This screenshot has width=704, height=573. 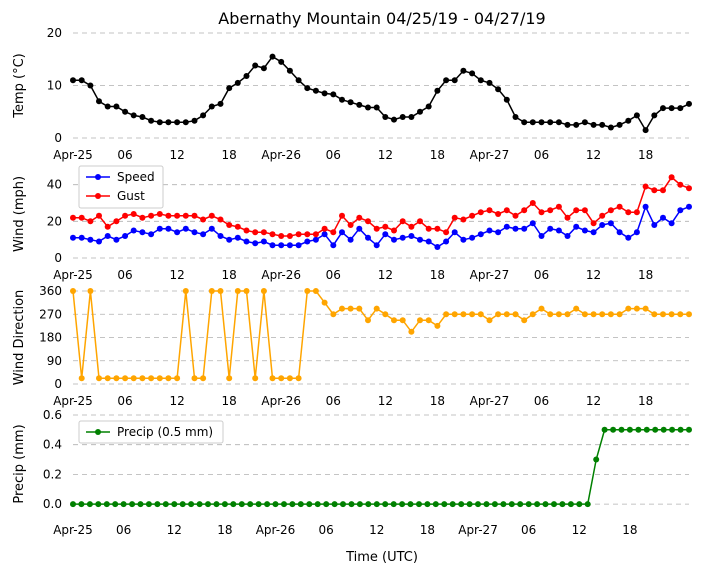 What do you see at coordinates (276, 530) in the screenshot?
I see `x-tick-label: Apr-26` at bounding box center [276, 530].